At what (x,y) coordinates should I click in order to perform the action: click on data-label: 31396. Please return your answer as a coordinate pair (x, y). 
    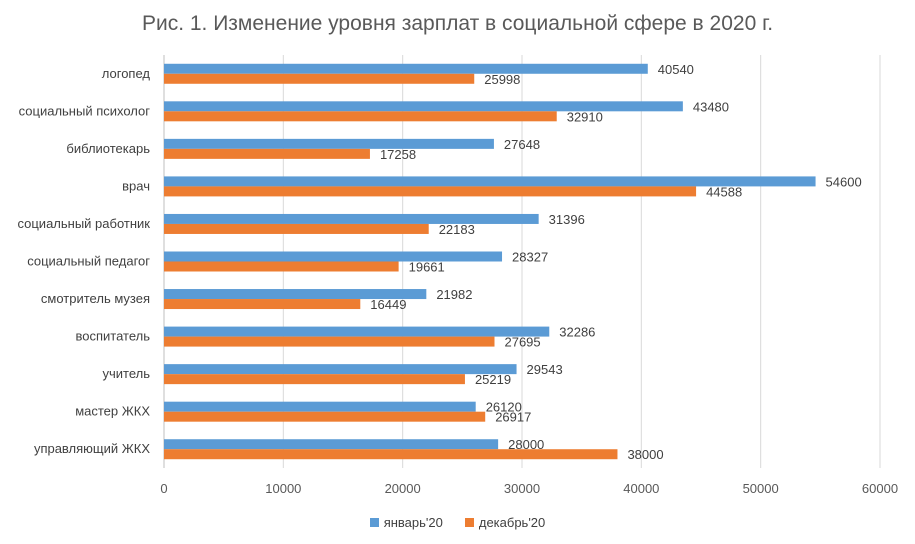
    Looking at the image, I should click on (567, 219).